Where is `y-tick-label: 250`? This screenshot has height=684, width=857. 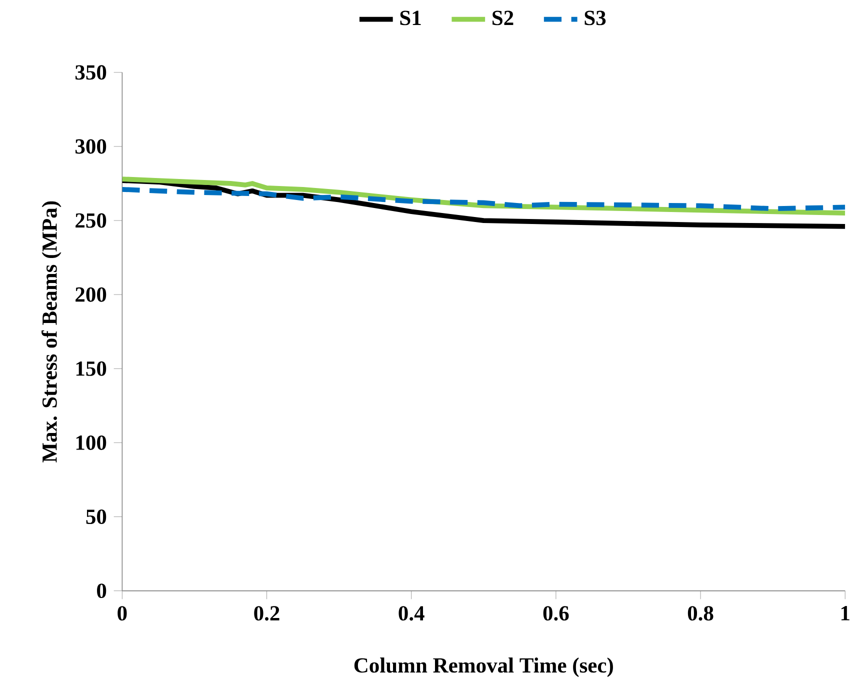
y-tick-label: 250 is located at coordinates (91, 221).